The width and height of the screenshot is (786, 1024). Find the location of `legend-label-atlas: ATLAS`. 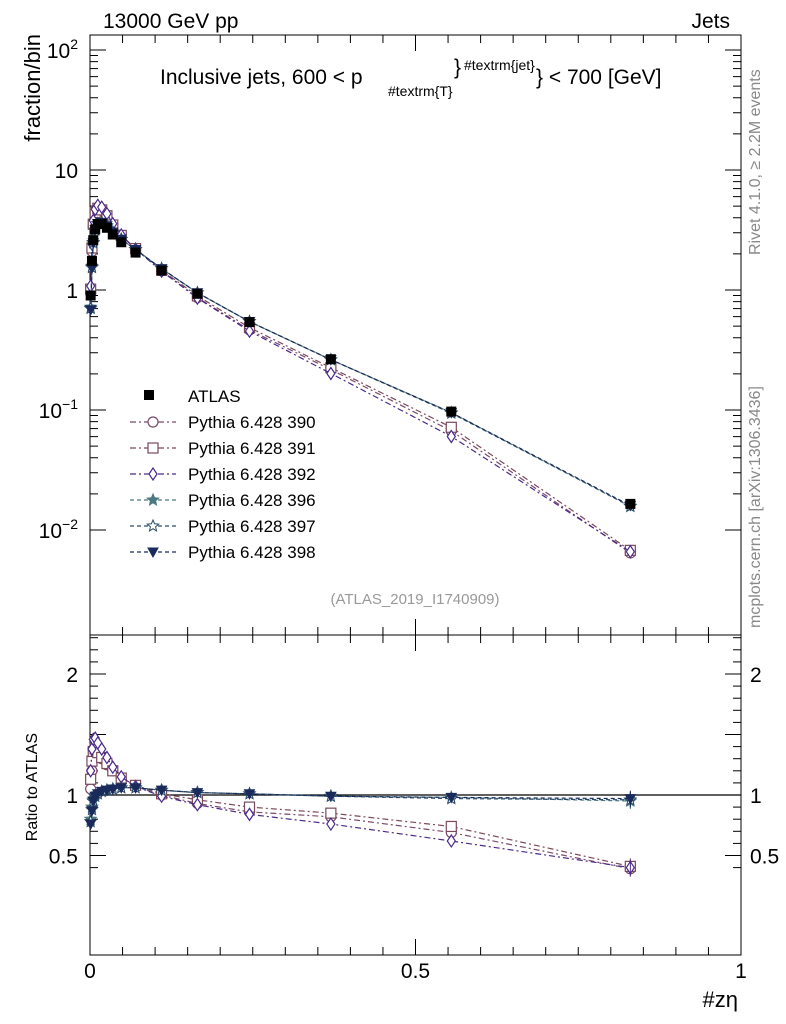

legend-label-atlas: ATLAS is located at coordinates (214, 396).